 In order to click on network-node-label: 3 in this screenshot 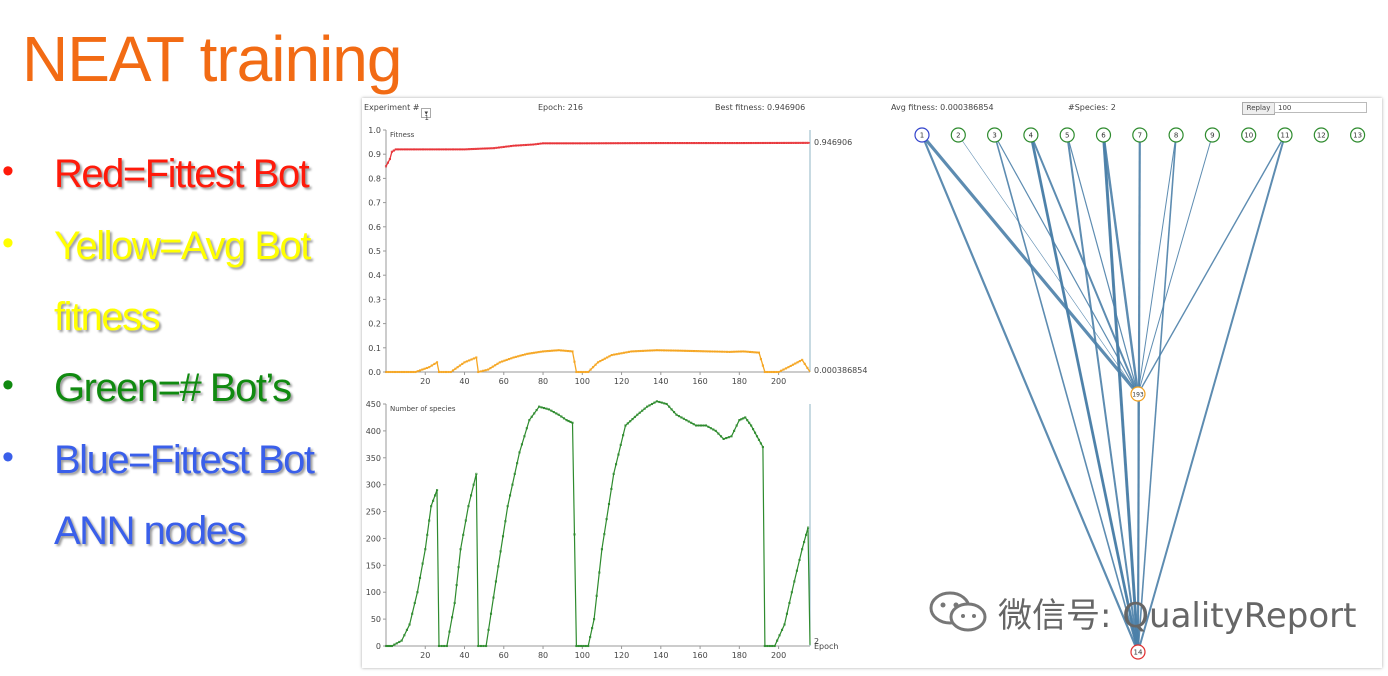, I will do `click(994, 136)`.